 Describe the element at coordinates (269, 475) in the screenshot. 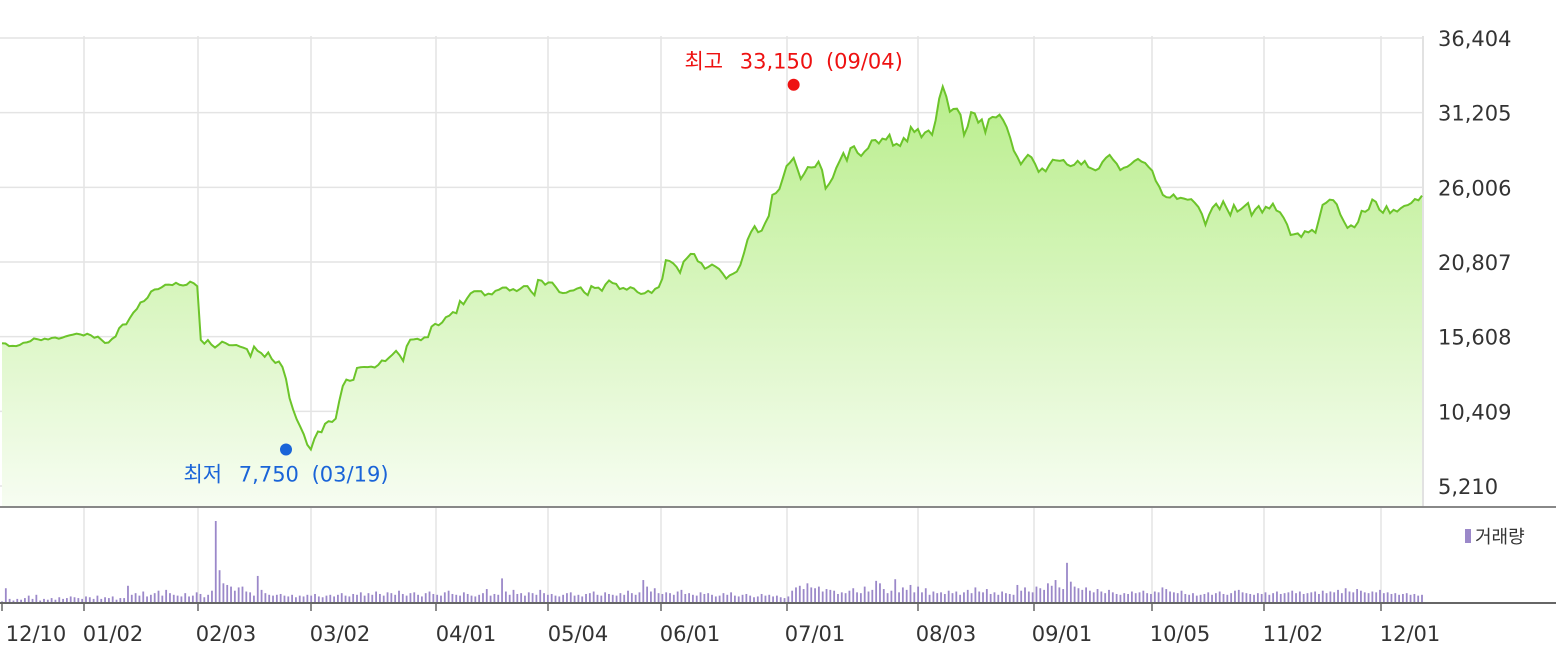

I see `low-value: 7,750` at that location.